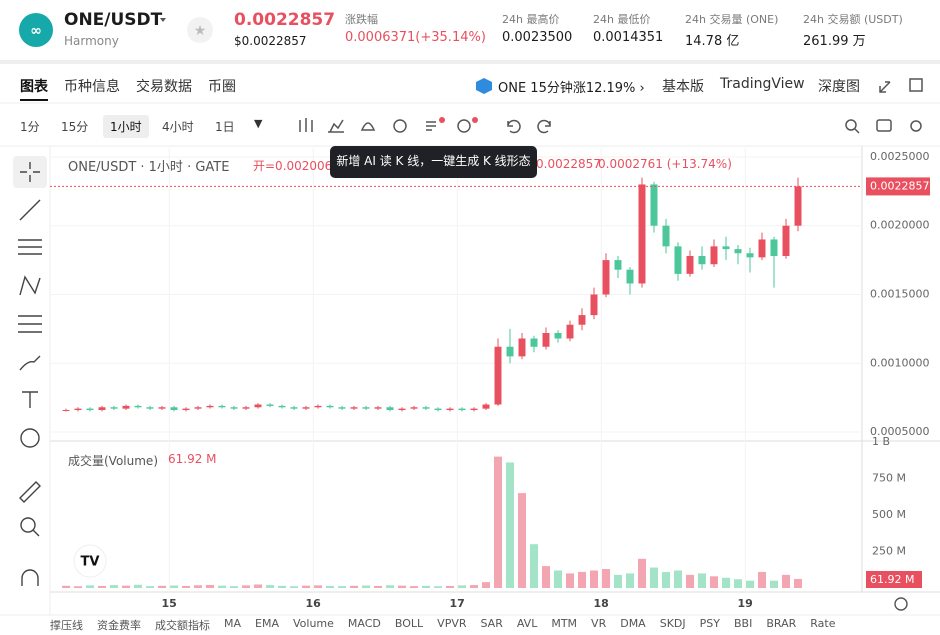  What do you see at coordinates (306, 125) in the screenshot?
I see `candle-type-icon` at bounding box center [306, 125].